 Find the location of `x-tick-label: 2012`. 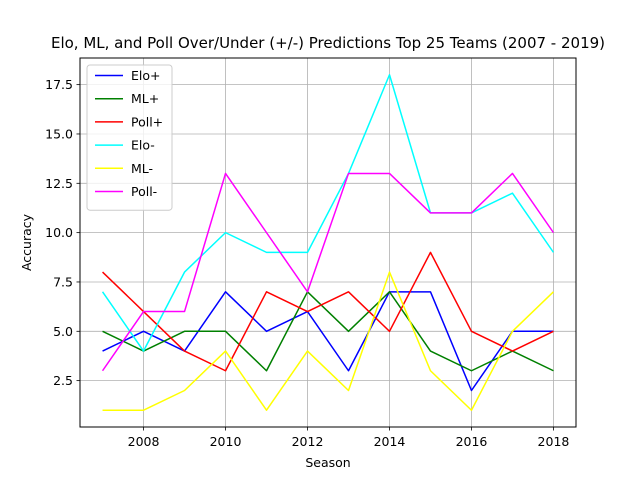

x-tick-label: 2012 is located at coordinates (308, 441).